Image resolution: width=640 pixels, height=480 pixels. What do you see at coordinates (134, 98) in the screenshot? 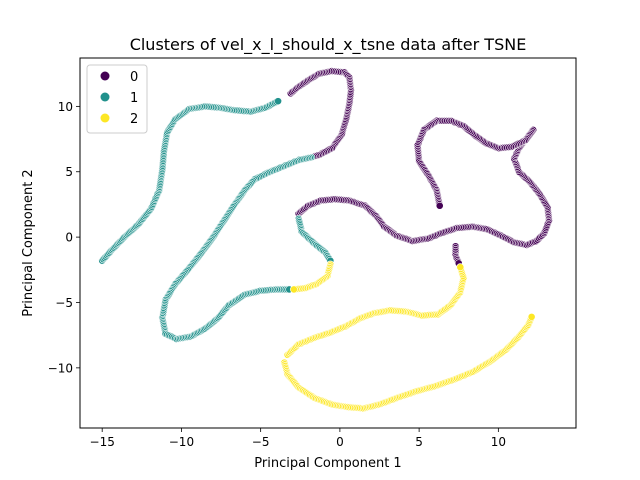
I see `legend-label-1: 1` at bounding box center [134, 98].